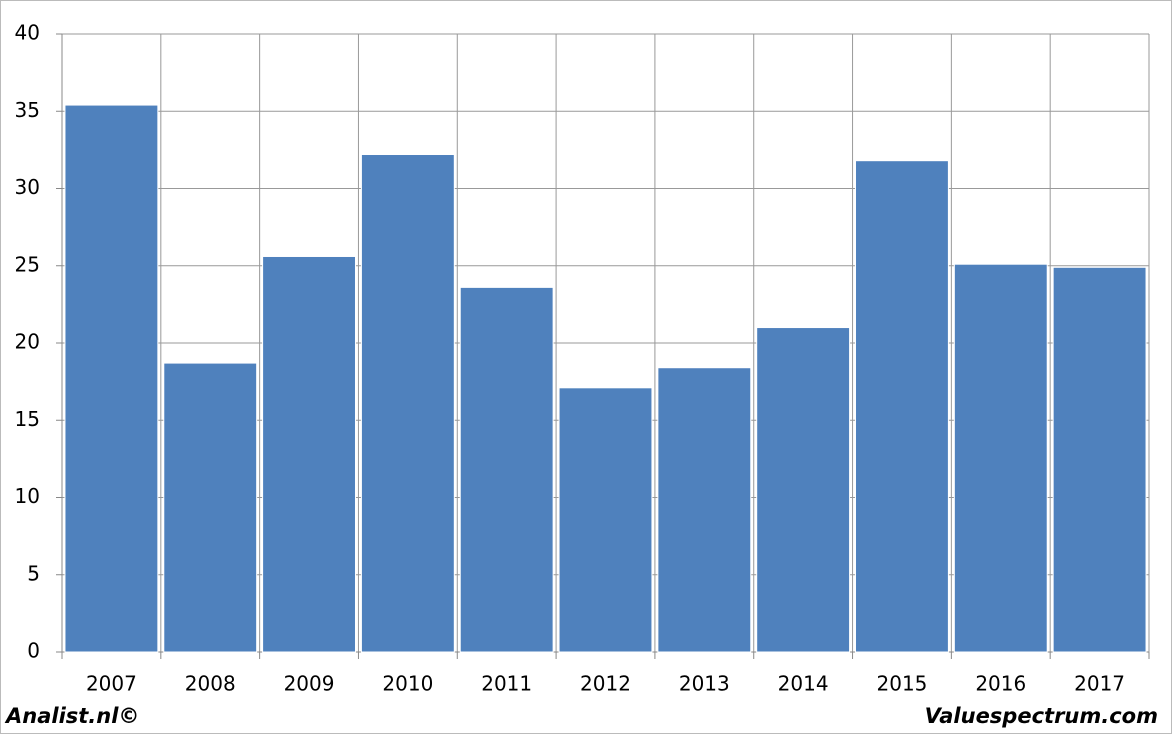 The image size is (1172, 734). I want to click on x-tick-label: 2012, so click(605, 684).